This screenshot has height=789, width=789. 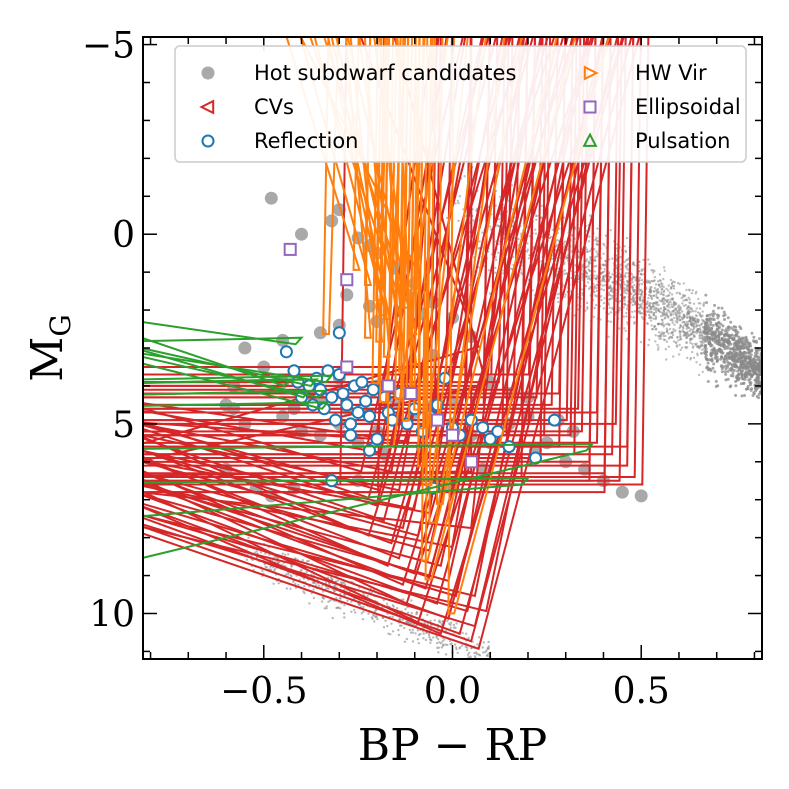 I want to click on legend-label: Reflection, so click(x=306, y=141).